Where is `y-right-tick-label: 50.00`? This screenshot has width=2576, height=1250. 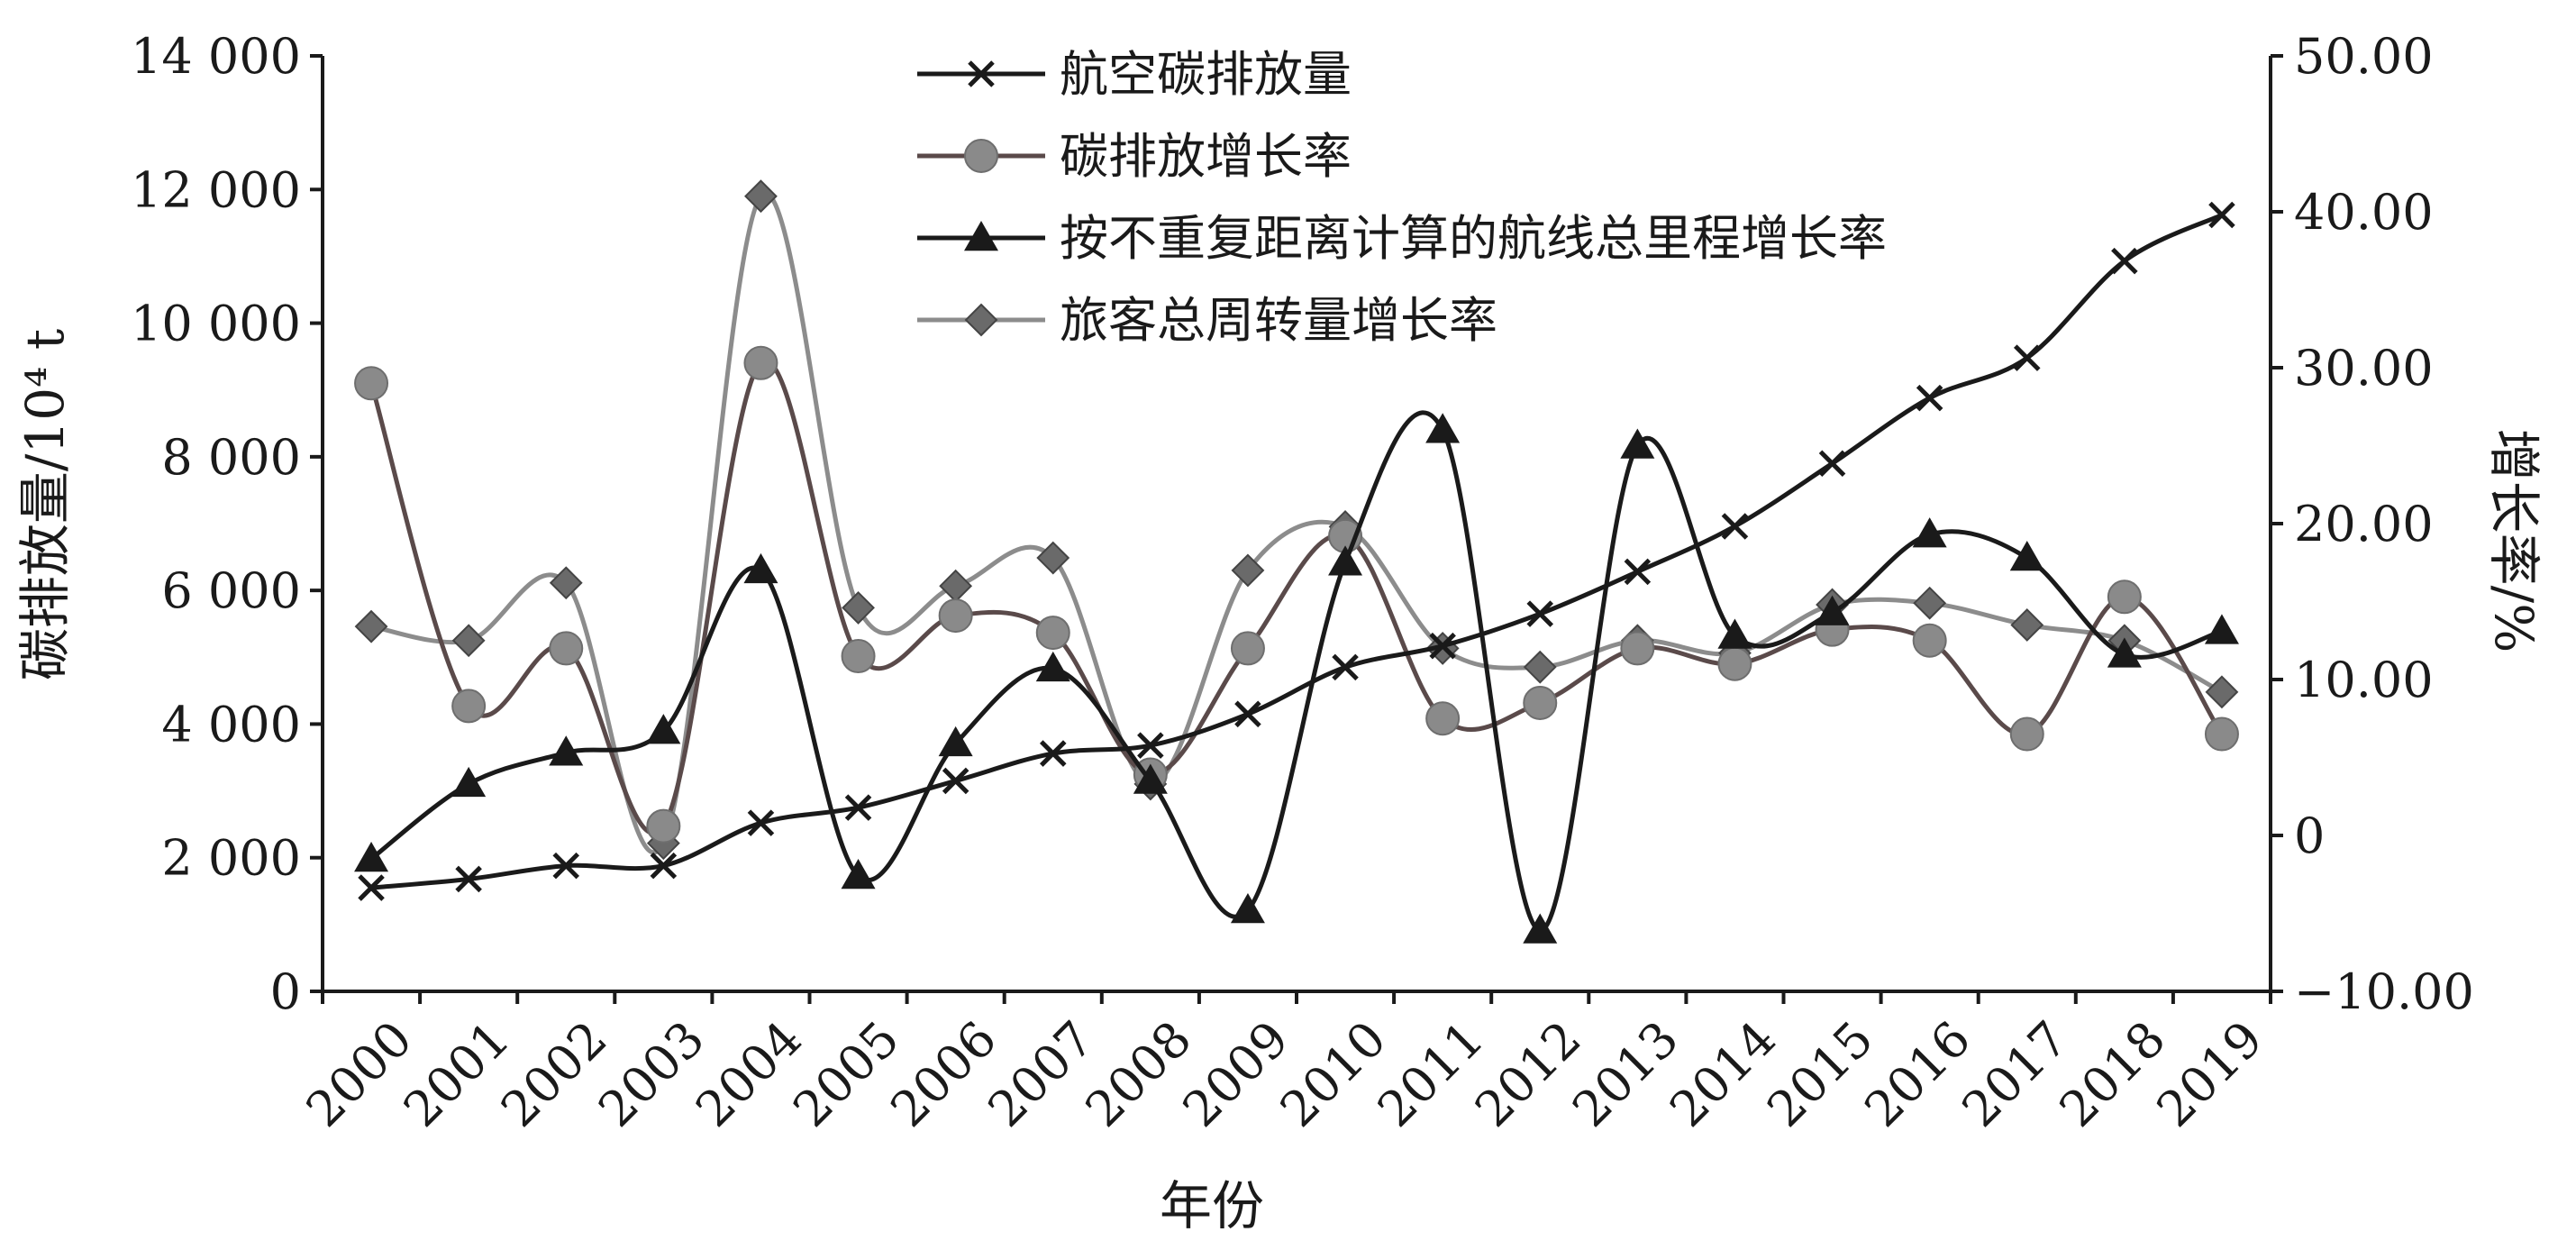 y-right-tick-label: 50.00 is located at coordinates (2364, 56).